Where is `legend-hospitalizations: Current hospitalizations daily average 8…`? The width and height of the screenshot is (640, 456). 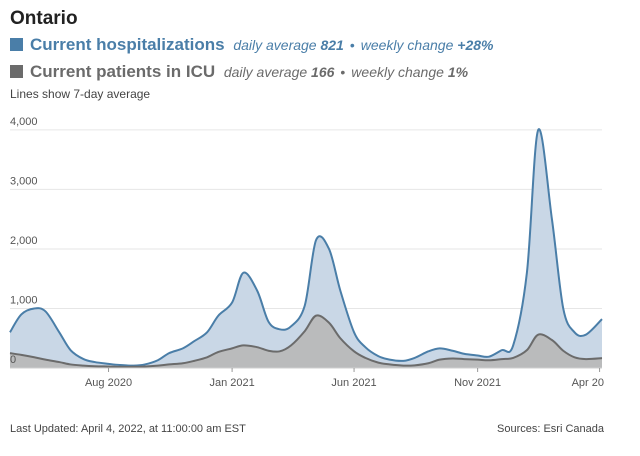
legend-hospitalizations: Current hospitalizations daily average 8… is located at coordinates (251, 45).